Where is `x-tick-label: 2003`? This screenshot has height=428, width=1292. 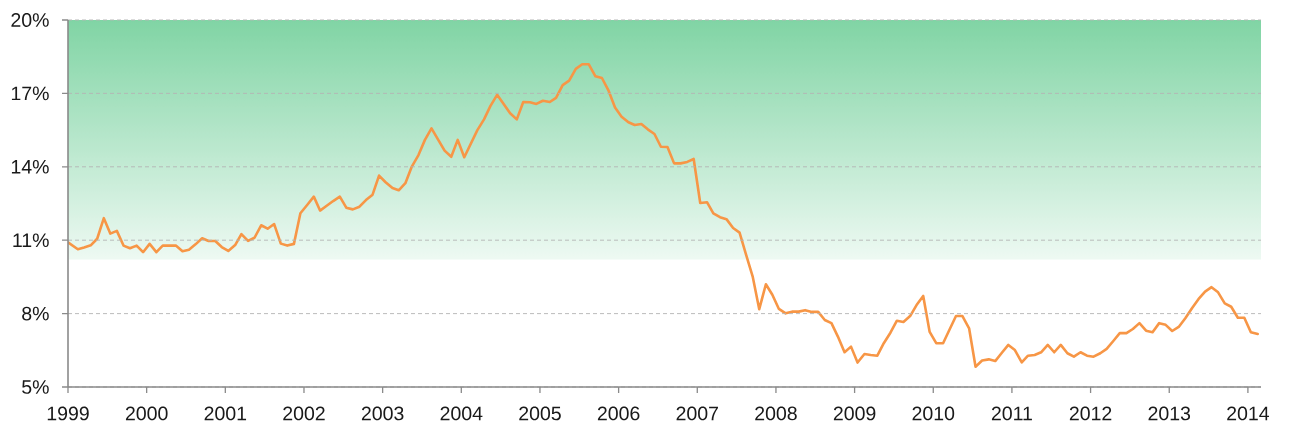 x-tick-label: 2003 is located at coordinates (382, 413).